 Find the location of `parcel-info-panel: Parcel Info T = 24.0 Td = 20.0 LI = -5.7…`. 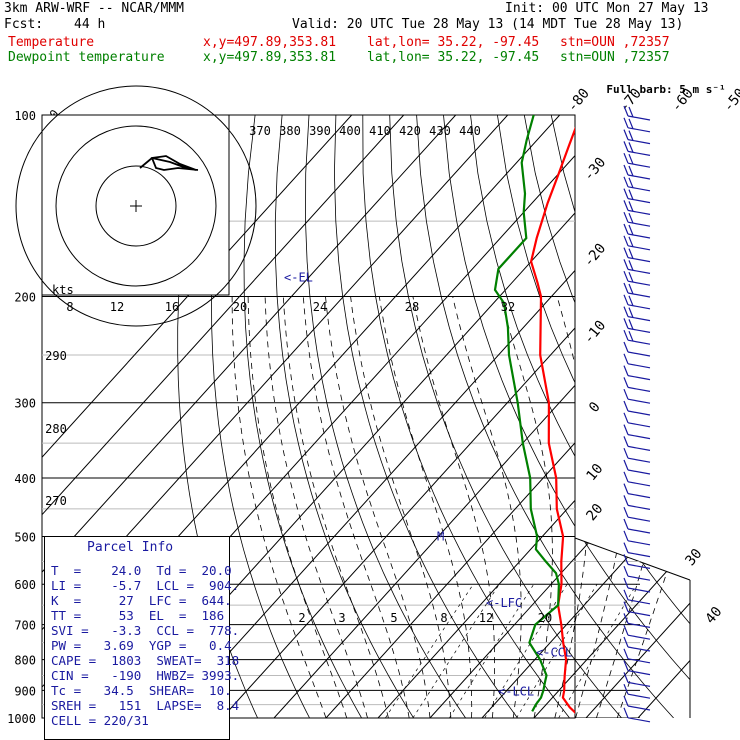

parcel-info-panel: Parcel Info T = 24.0 Td = 20.0 LI = -5.7… is located at coordinates (141, 638).